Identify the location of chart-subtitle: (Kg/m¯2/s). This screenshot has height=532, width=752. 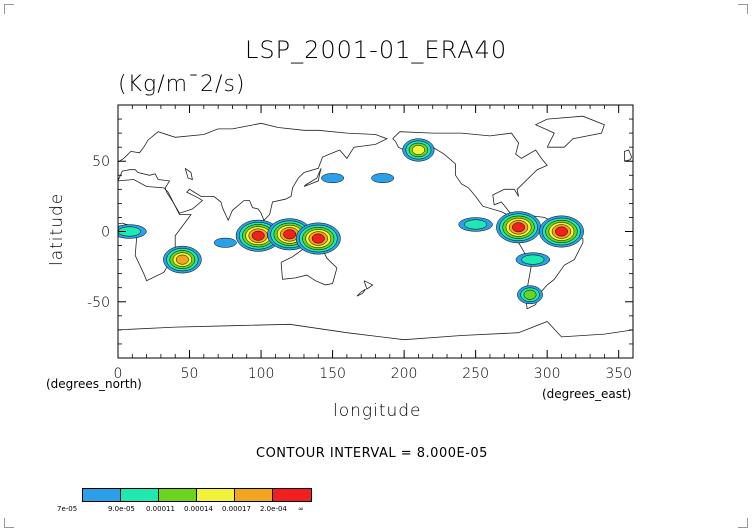
(182, 84).